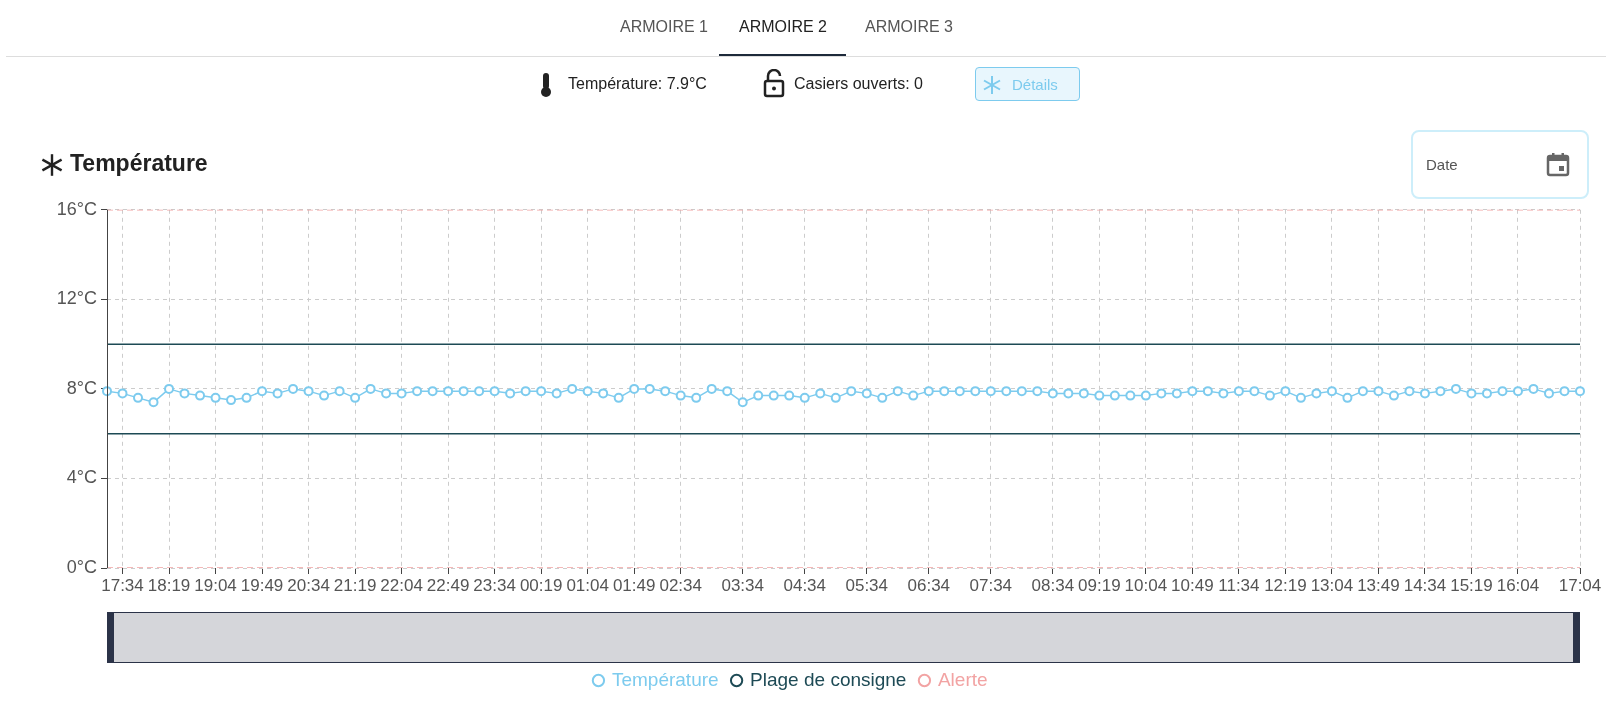 The image size is (1613, 707). I want to click on y-tick-label: 0°C, so click(81, 566).